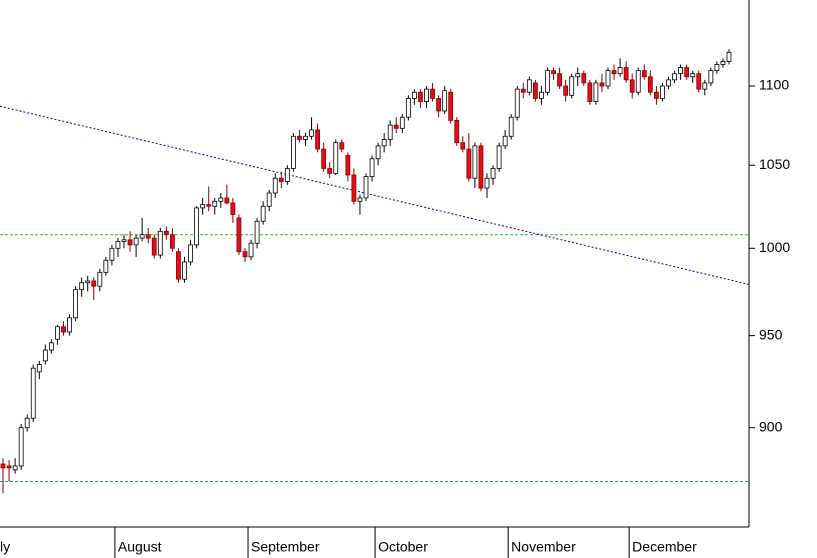 This screenshot has width=817, height=558. Describe the element at coordinates (774, 164) in the screenshot. I see `y-tick-label: 1050` at that location.